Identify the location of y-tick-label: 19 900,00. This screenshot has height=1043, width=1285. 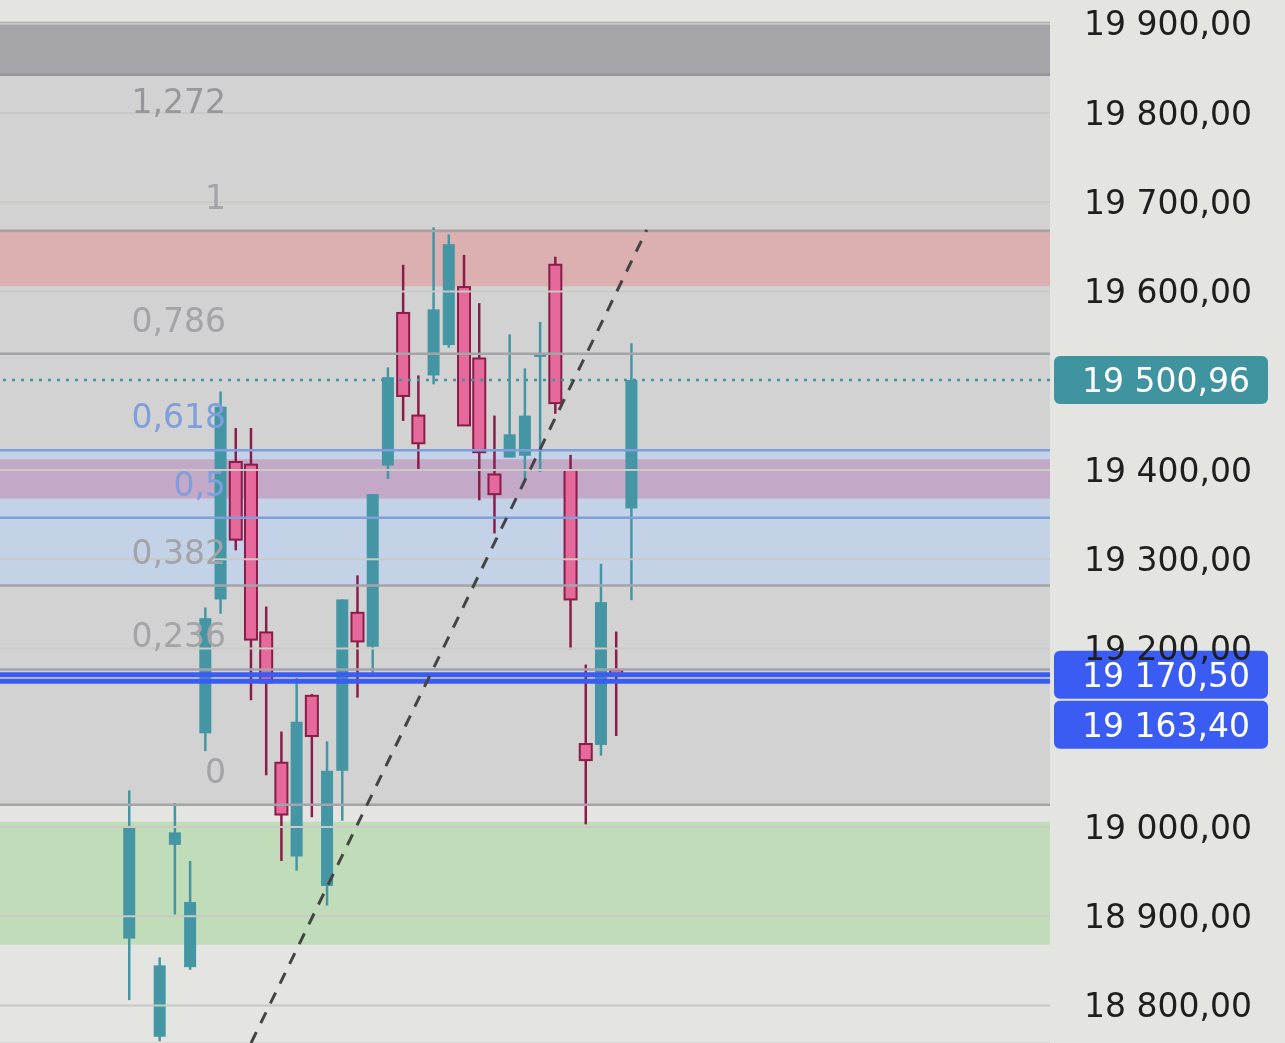
(1168, 24).